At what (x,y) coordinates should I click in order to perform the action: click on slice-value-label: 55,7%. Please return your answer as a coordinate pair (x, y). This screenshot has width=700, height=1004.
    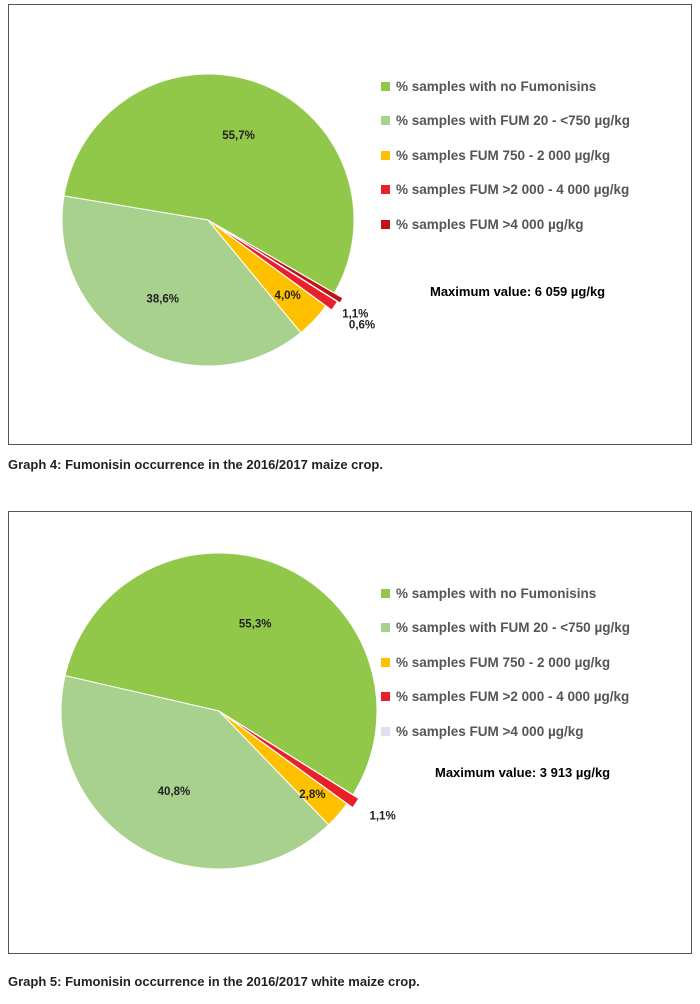
    Looking at the image, I should click on (238, 136).